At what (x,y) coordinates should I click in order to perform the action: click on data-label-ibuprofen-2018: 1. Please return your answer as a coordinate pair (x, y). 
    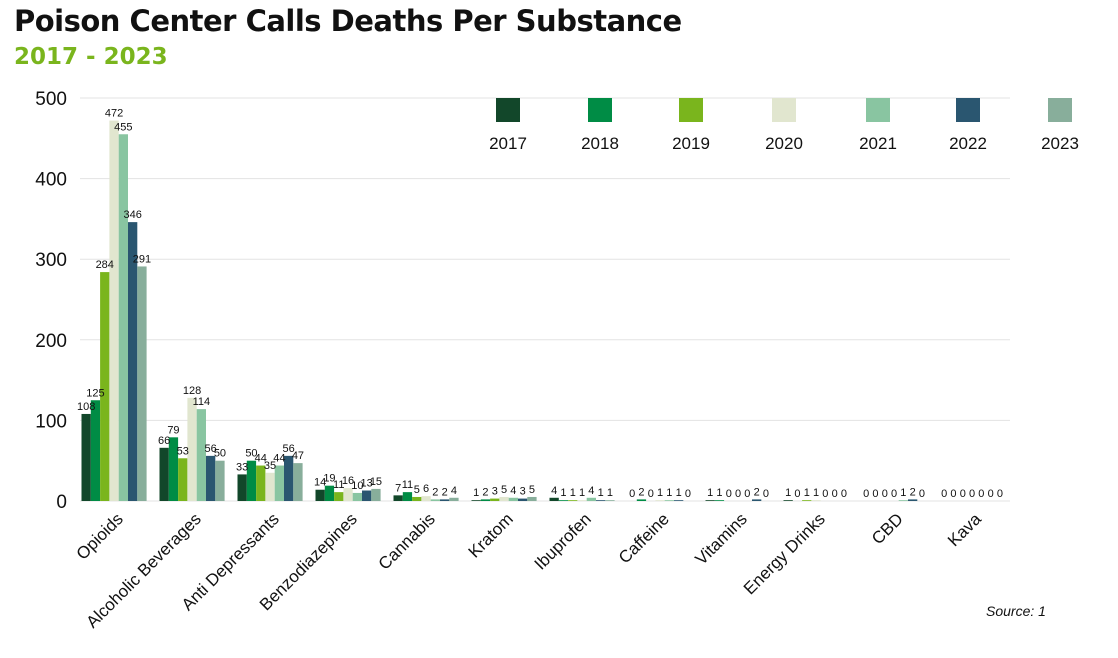
    Looking at the image, I should click on (563, 493).